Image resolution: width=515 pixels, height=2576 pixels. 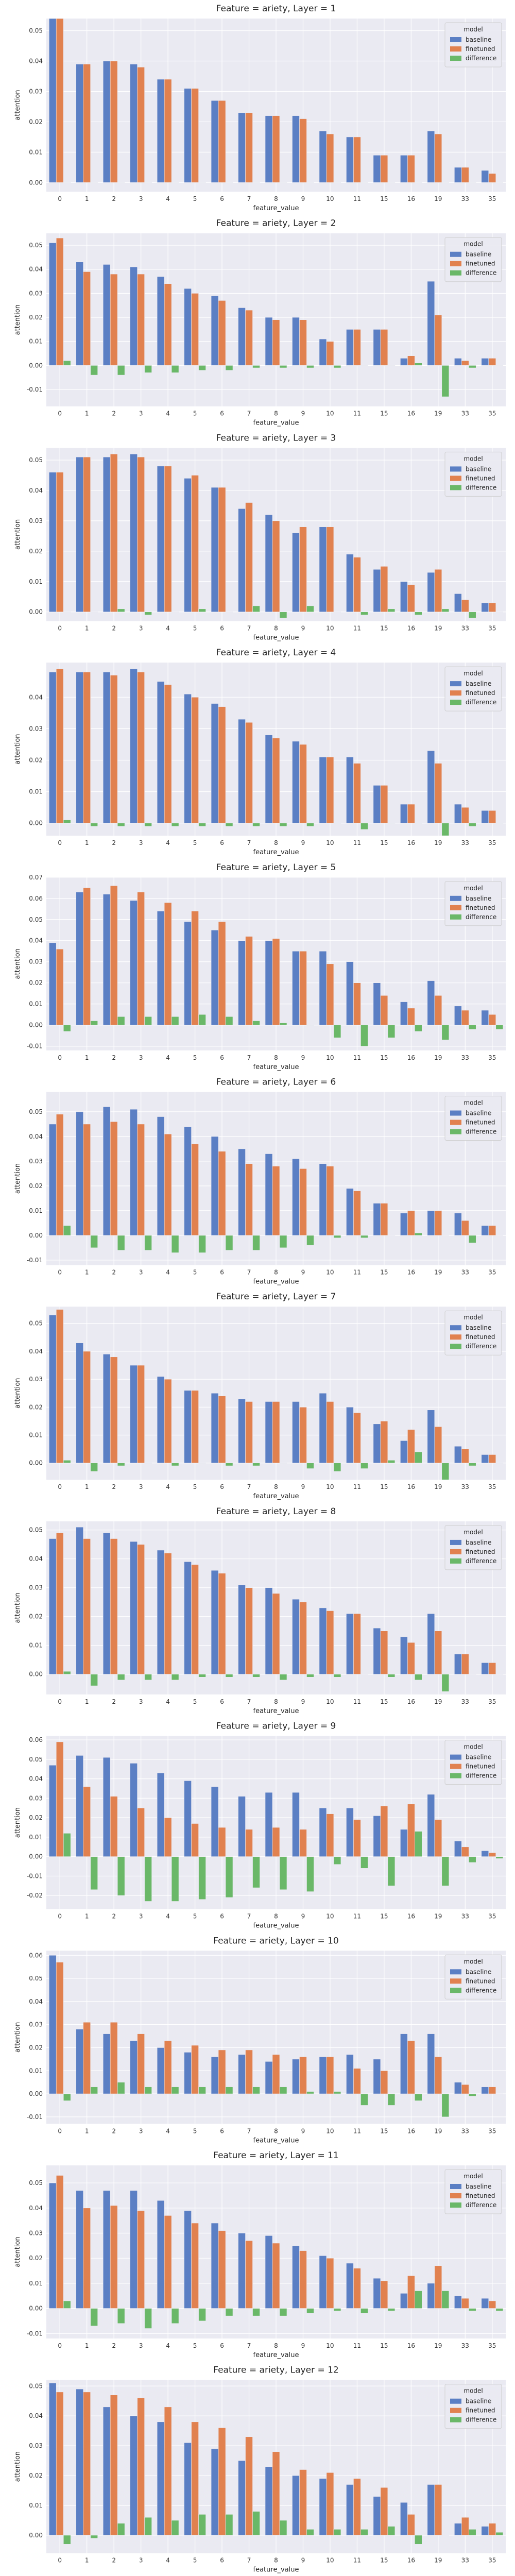 What do you see at coordinates (438, 628) in the screenshot?
I see `x-tick-label: 19` at bounding box center [438, 628].